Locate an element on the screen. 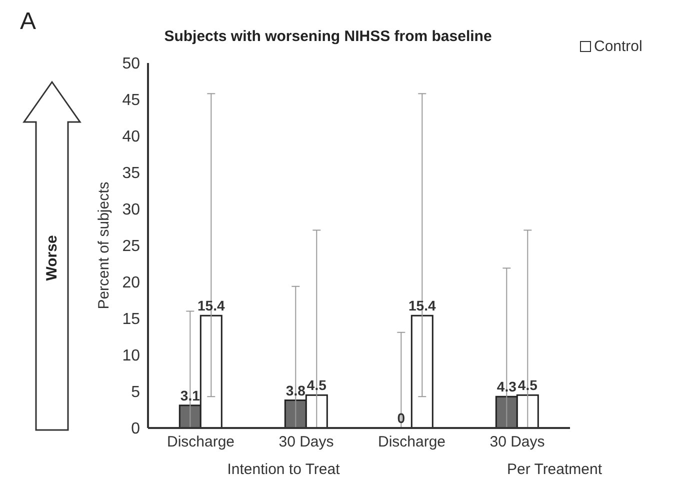 The image size is (700, 496). text: Intention to Treat is located at coordinates (283, 469).